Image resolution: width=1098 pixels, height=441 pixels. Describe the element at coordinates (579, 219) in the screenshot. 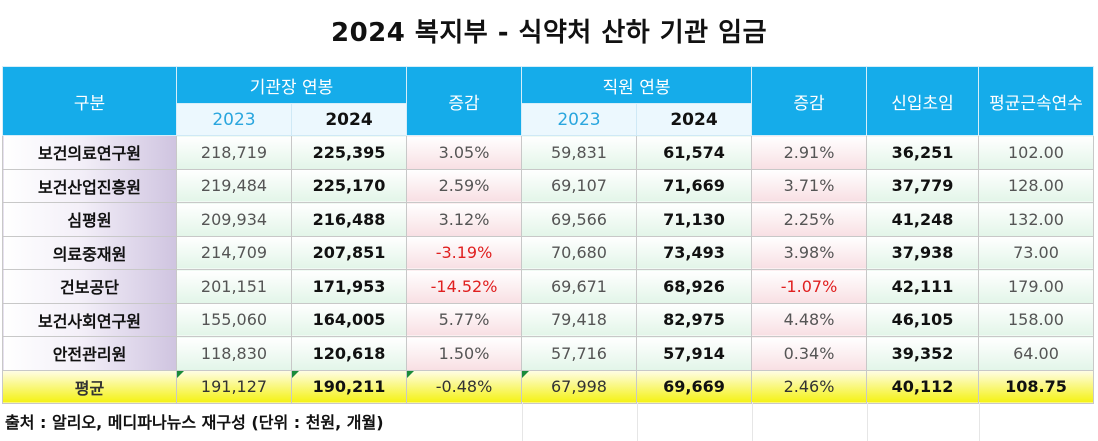

I see `staff-salary-2023: 69,566` at that location.